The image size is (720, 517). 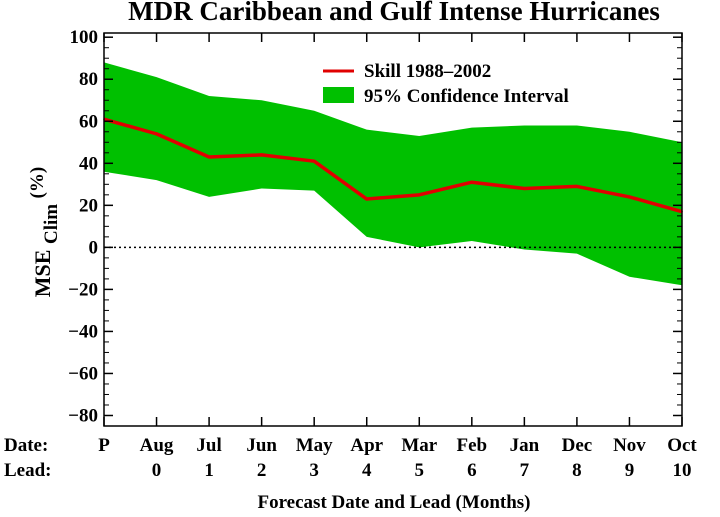 I want to click on y-tick-label: 100, so click(x=84, y=37).